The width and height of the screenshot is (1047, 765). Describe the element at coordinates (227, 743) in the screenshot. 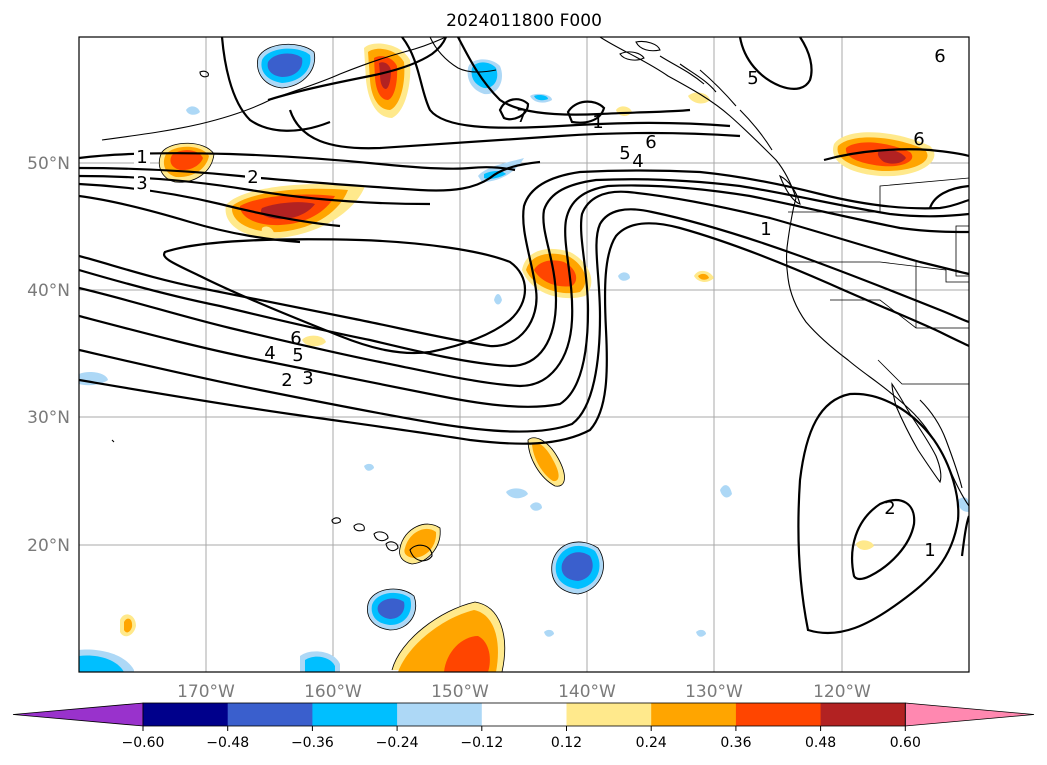

I see `colorbar-tick-label: −0.48` at that location.